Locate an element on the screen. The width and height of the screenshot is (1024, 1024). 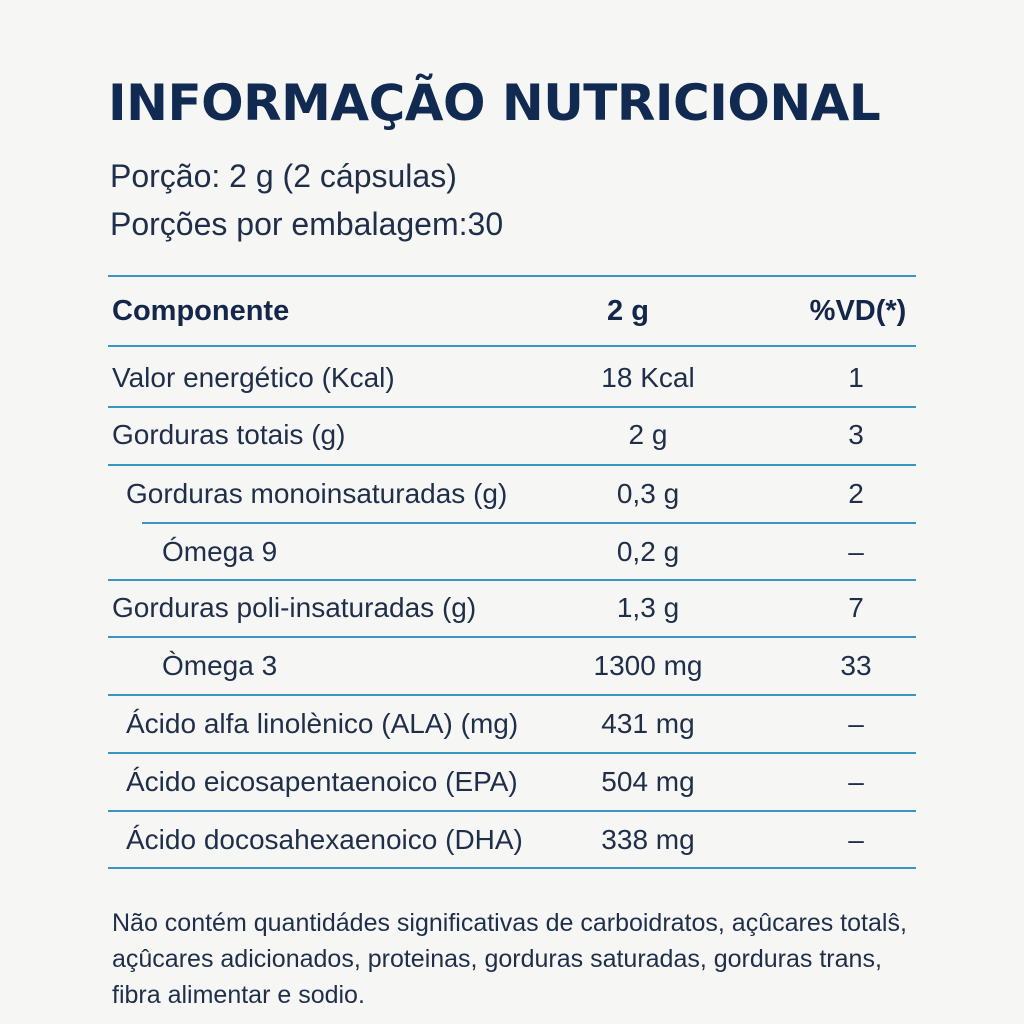
row-name: Gorduras monoinsaturadas (g) is located at coordinates (317, 493).